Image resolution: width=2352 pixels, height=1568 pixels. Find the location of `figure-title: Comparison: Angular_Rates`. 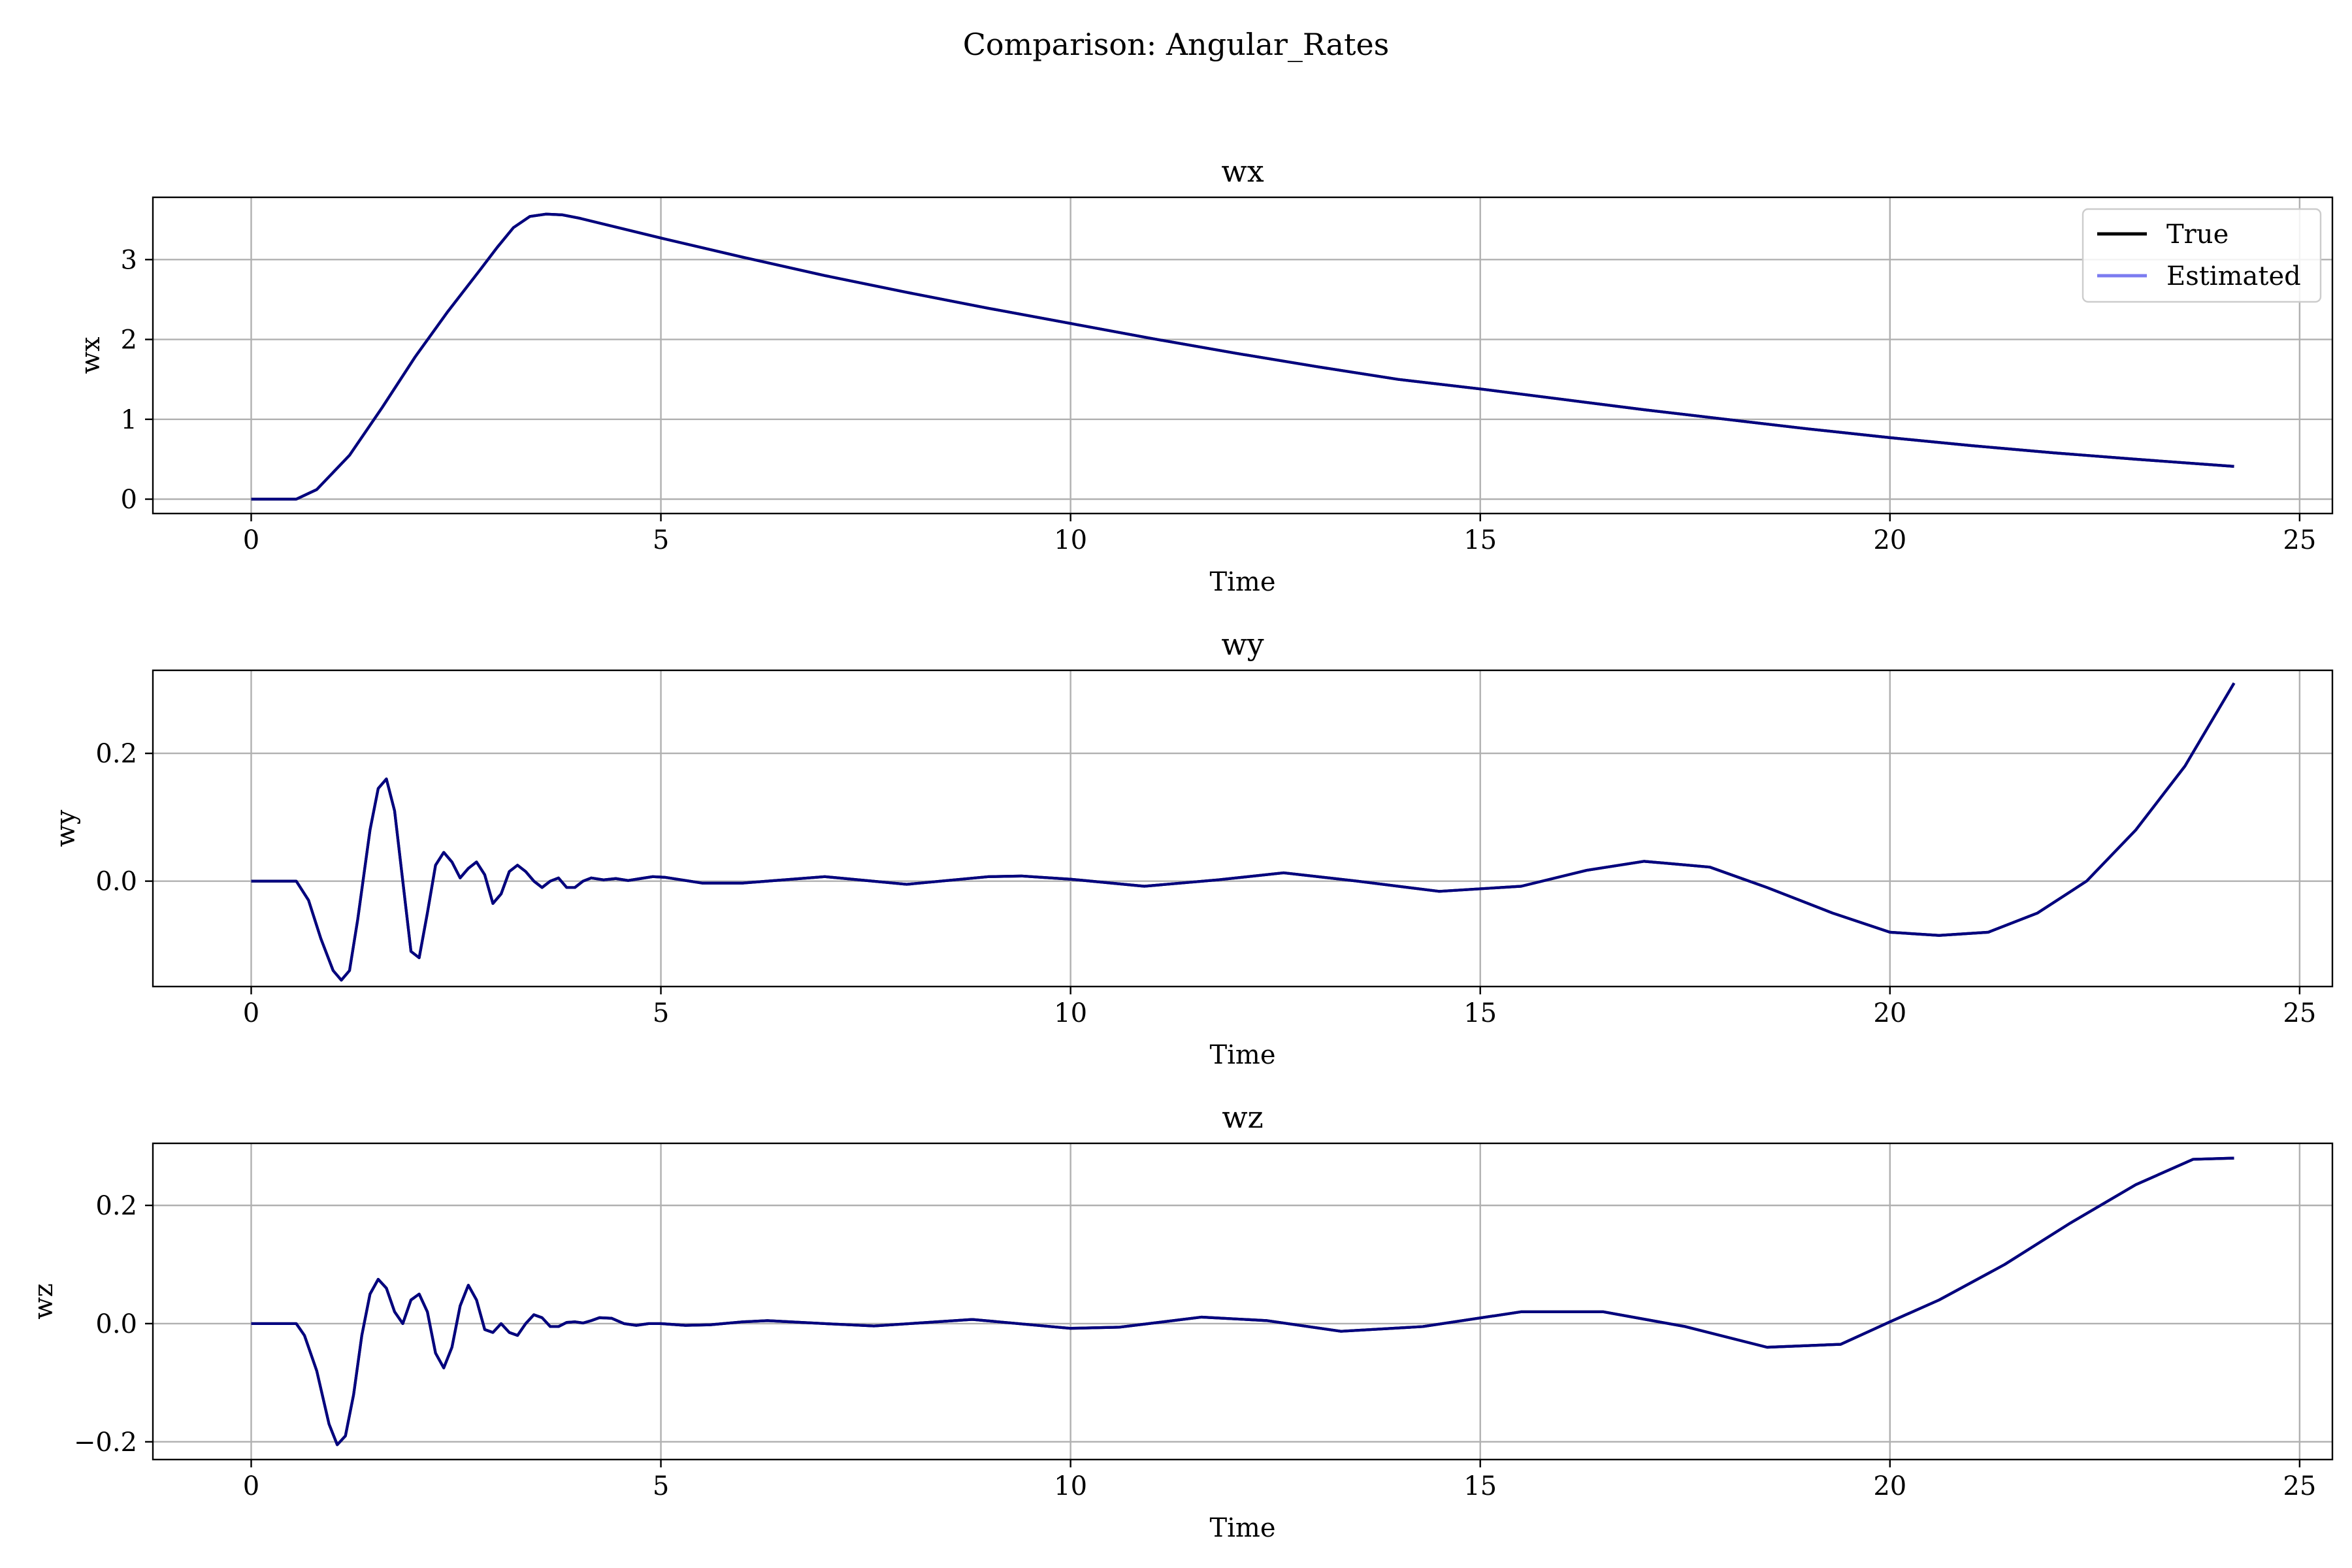

figure-title: Comparison: Angular_Rates is located at coordinates (1176, 44).